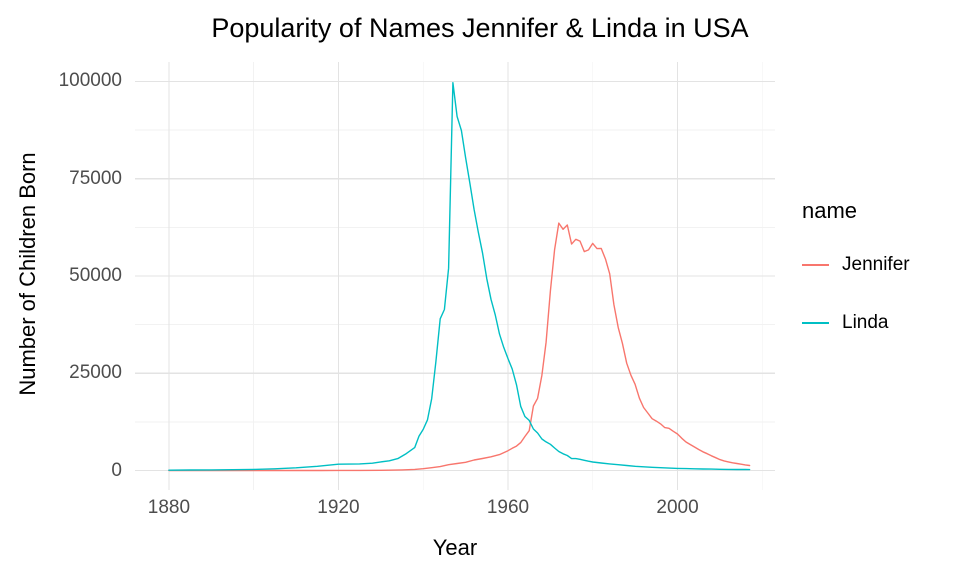 This screenshot has width=960, height=576. I want to click on legend-title: name, so click(830, 210).